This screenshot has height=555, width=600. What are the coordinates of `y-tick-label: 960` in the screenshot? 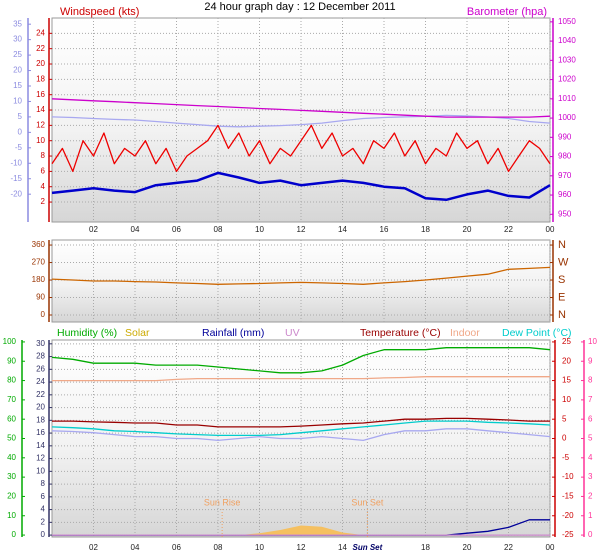 It's located at (565, 194).